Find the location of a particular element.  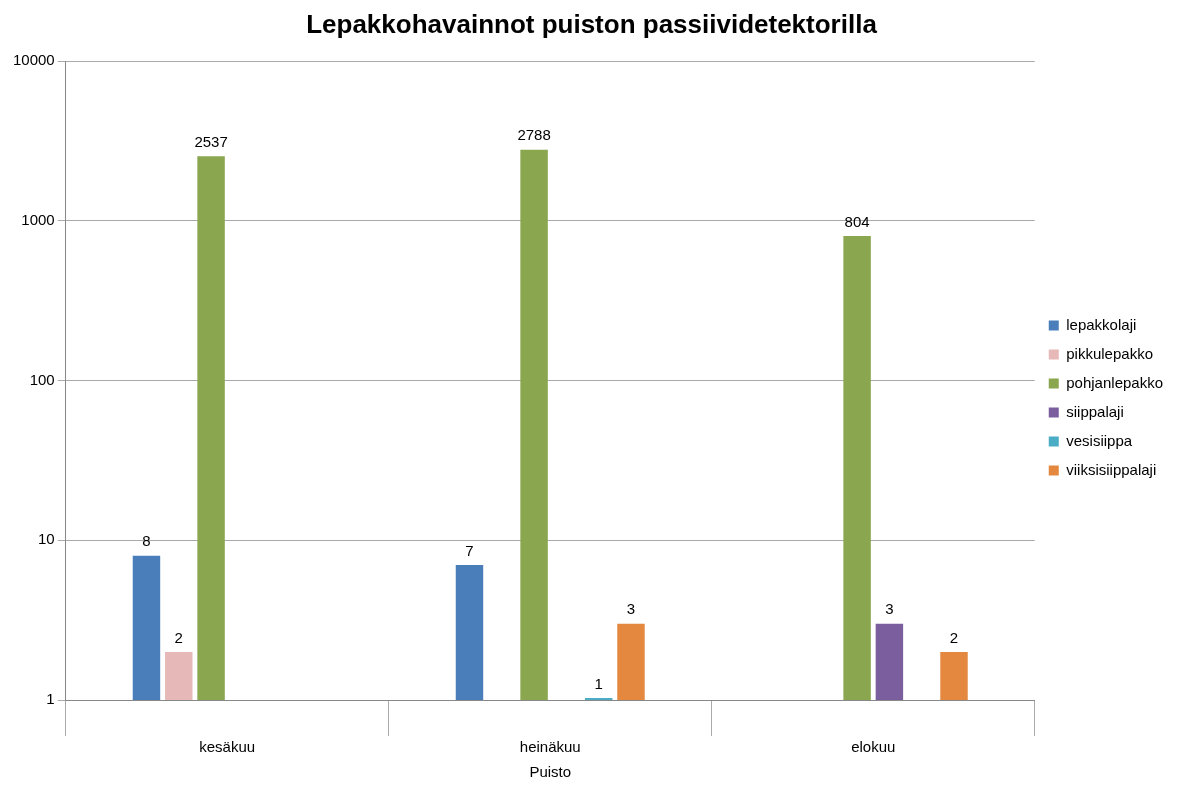

y-tick-label: 1000 is located at coordinates (38, 220).